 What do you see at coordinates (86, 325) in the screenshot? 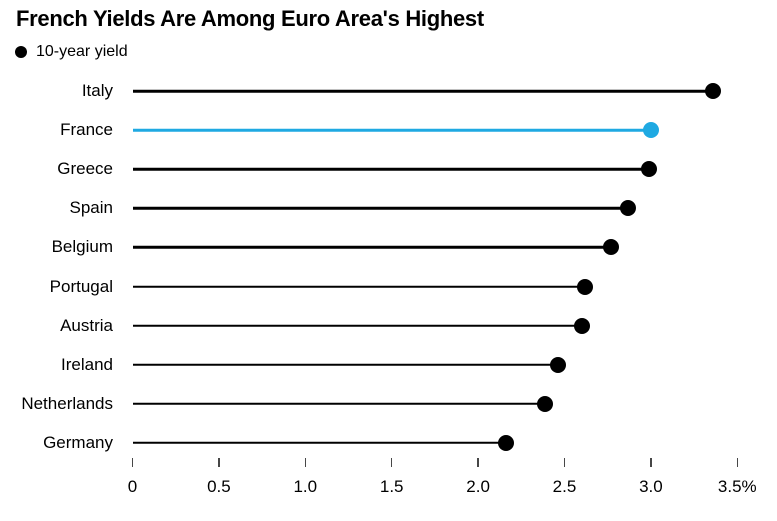
I see `country-label: Austria` at bounding box center [86, 325].